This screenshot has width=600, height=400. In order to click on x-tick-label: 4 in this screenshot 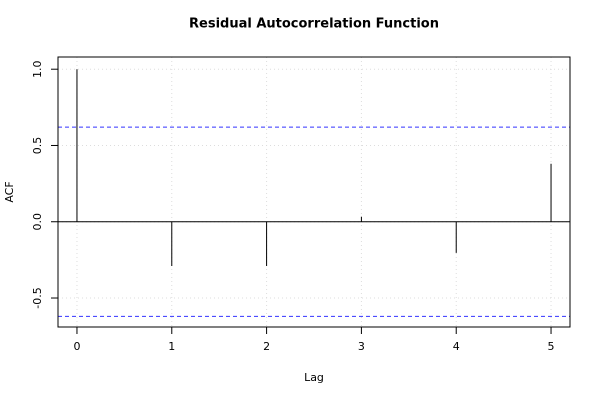, I will do `click(456, 346)`.